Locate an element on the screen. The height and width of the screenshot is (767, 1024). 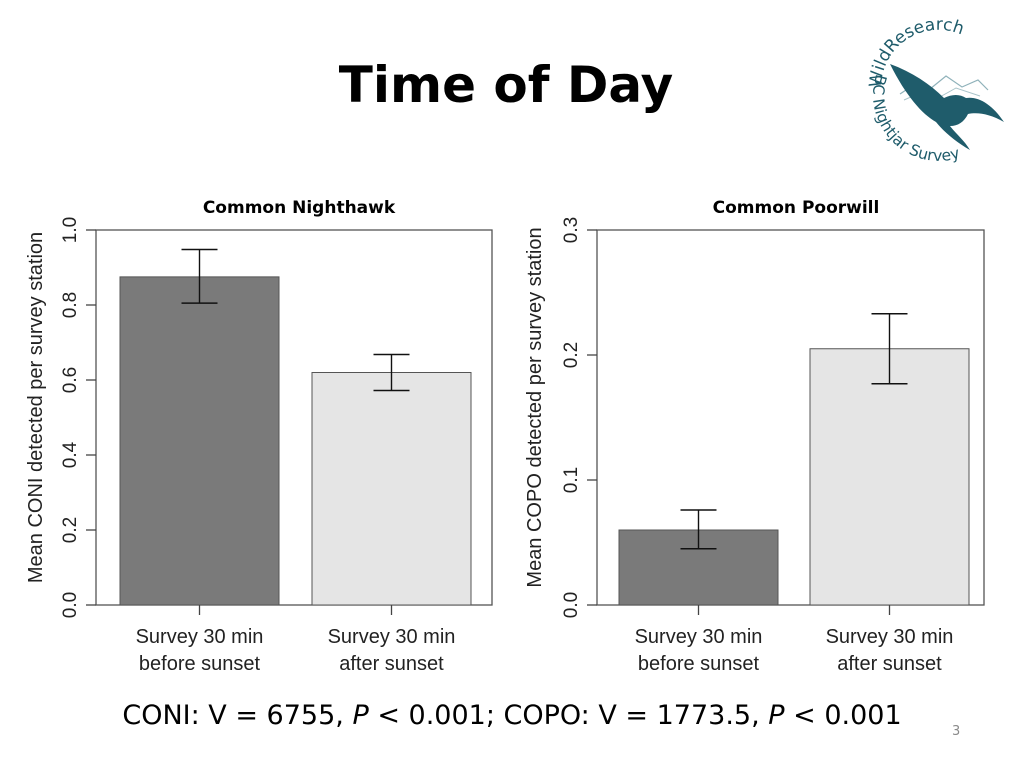
wildresearch-logo: WildResearch BC Nightjar Survey is located at coordinates (935, 91).